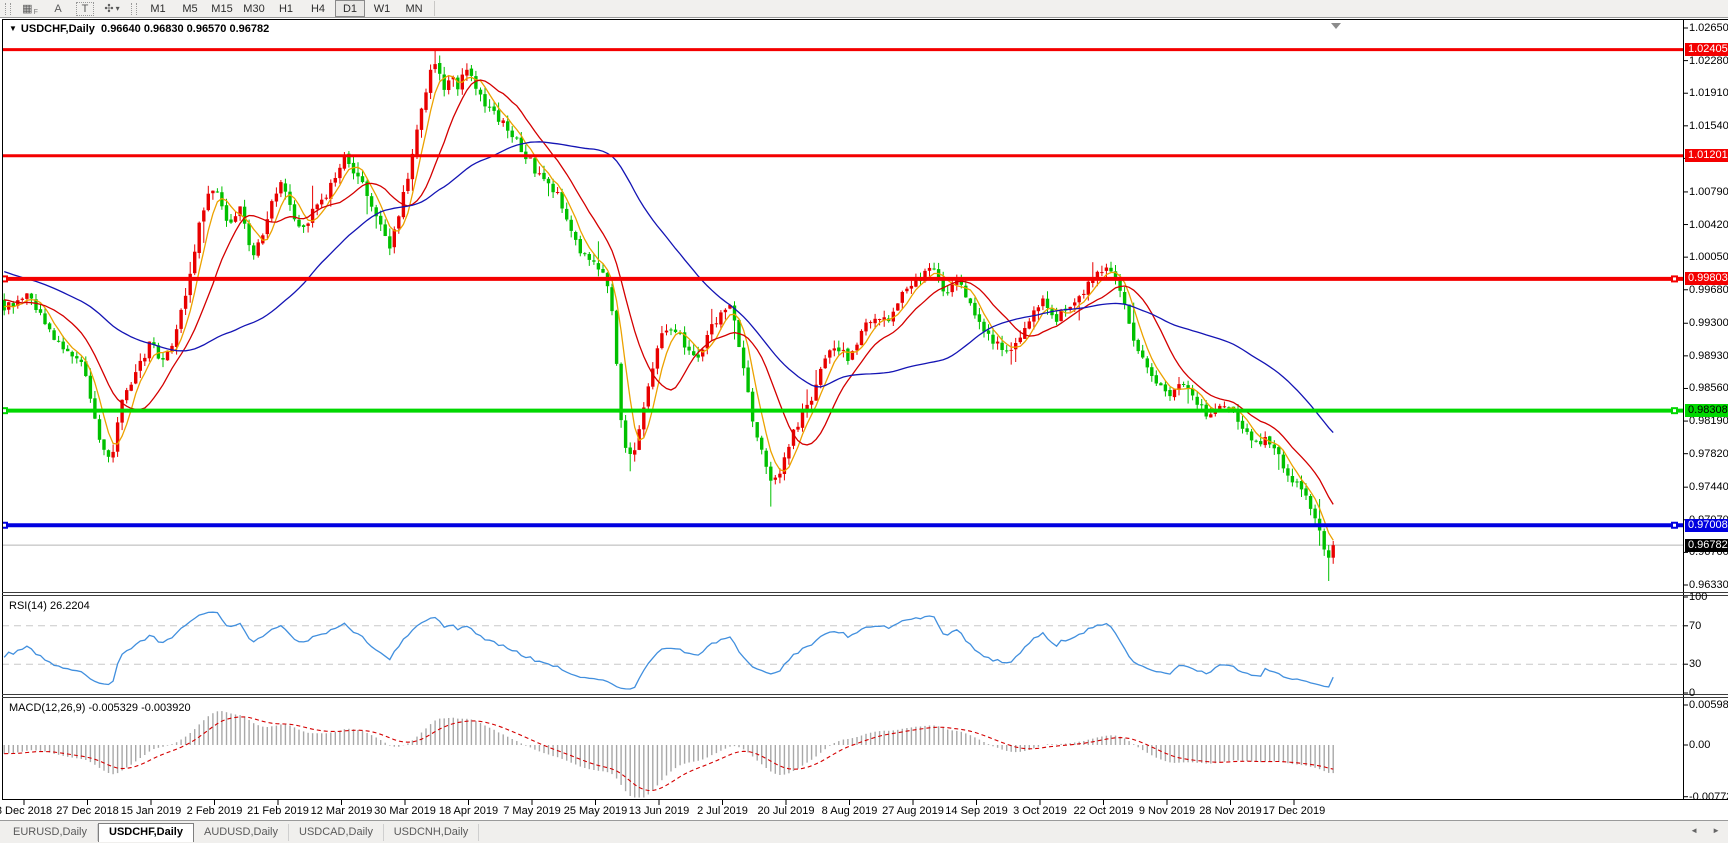  I want to click on price-level-badge: 1.01201, so click(1706, 156).